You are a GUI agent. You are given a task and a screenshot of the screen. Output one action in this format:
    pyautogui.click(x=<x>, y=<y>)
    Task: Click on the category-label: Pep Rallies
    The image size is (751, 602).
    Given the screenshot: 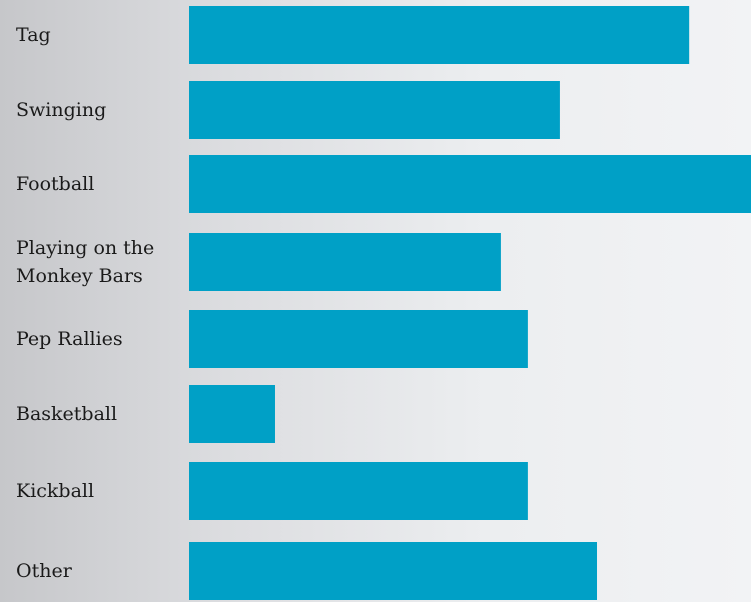 What is the action you would take?
    pyautogui.click(x=69, y=339)
    